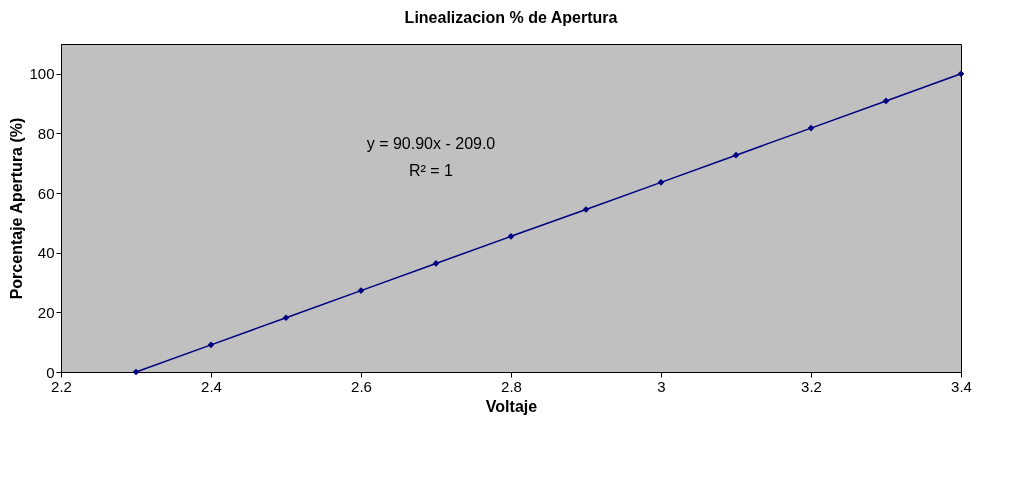 This screenshot has height=483, width=1031. What do you see at coordinates (961, 386) in the screenshot?
I see `x-tick-label: 3.4` at bounding box center [961, 386].